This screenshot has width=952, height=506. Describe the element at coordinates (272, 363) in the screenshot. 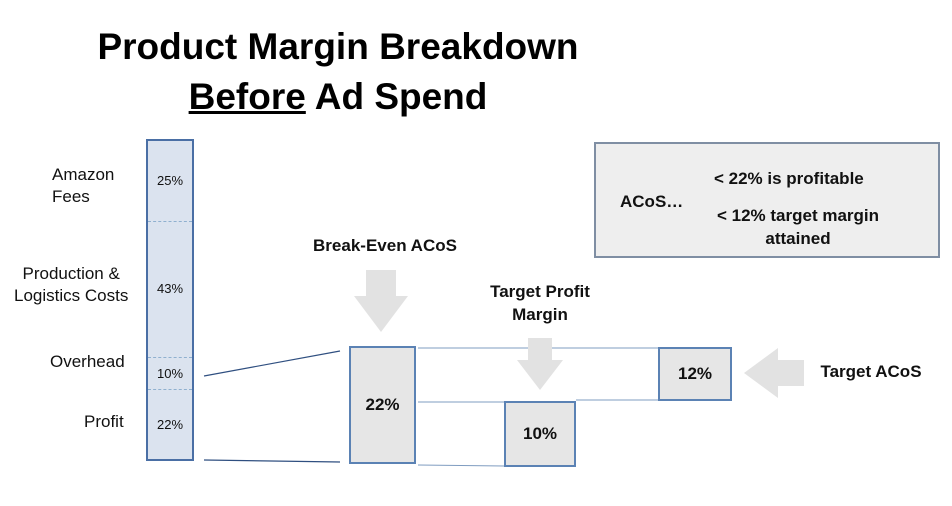

I see `connector-top-line` at that location.